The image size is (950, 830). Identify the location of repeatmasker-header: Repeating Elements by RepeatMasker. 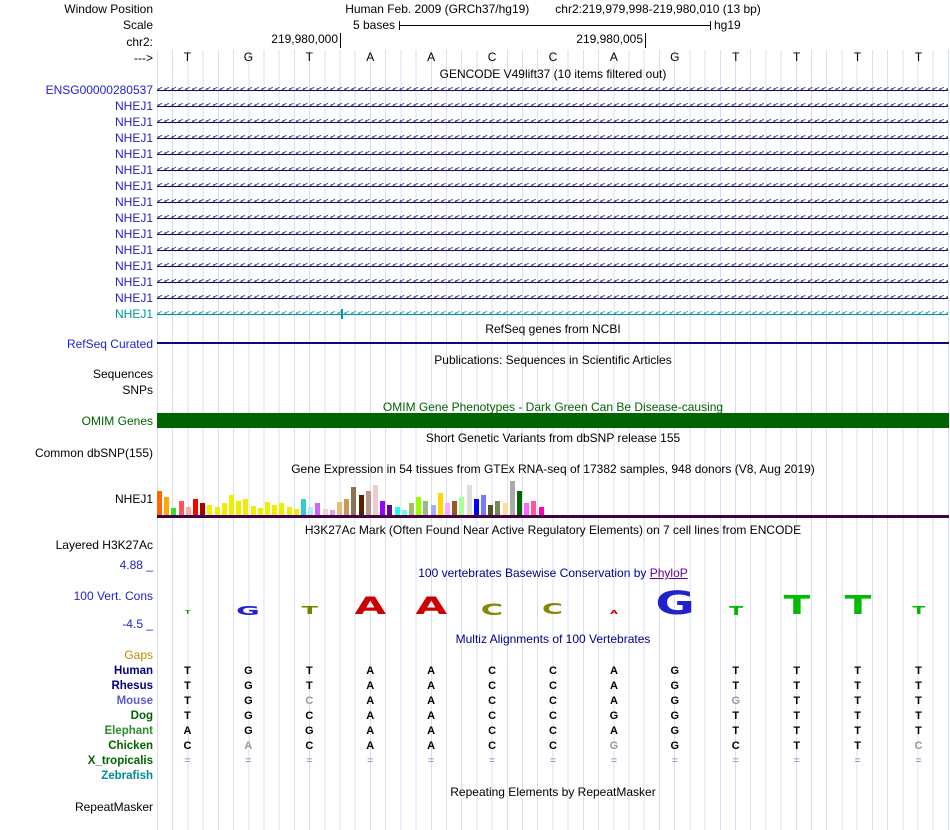
(553, 792).